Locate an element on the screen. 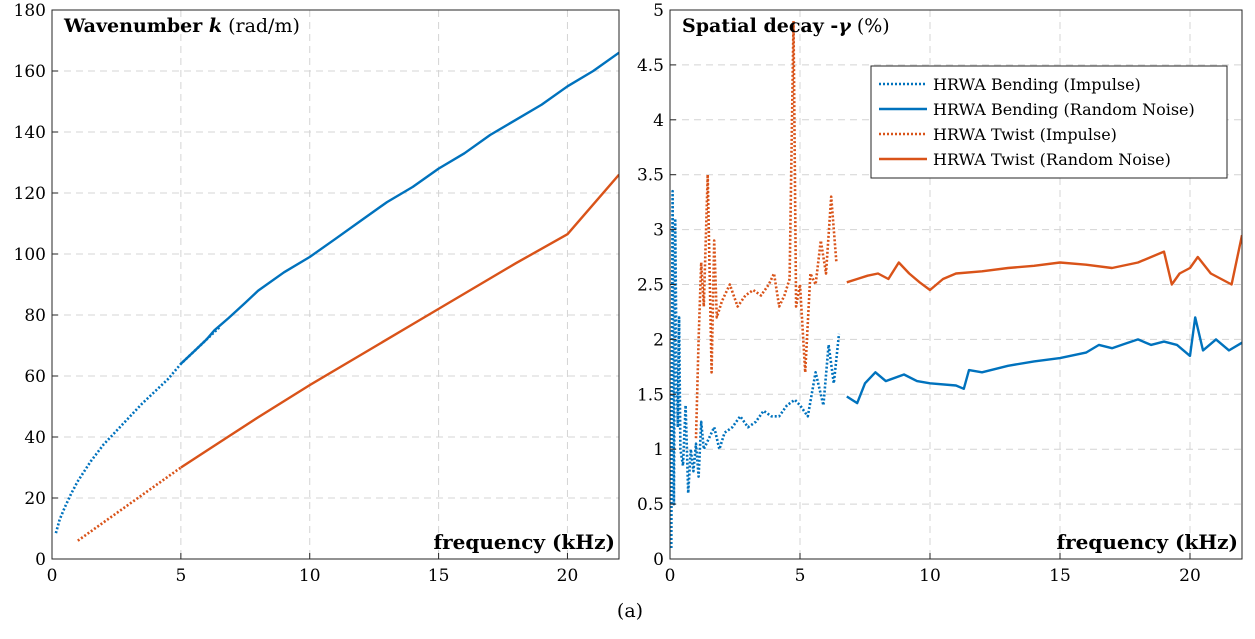 Image resolution: width=1255 pixels, height=639 pixels. series-line-twist_imp is located at coordinates (129, 504).